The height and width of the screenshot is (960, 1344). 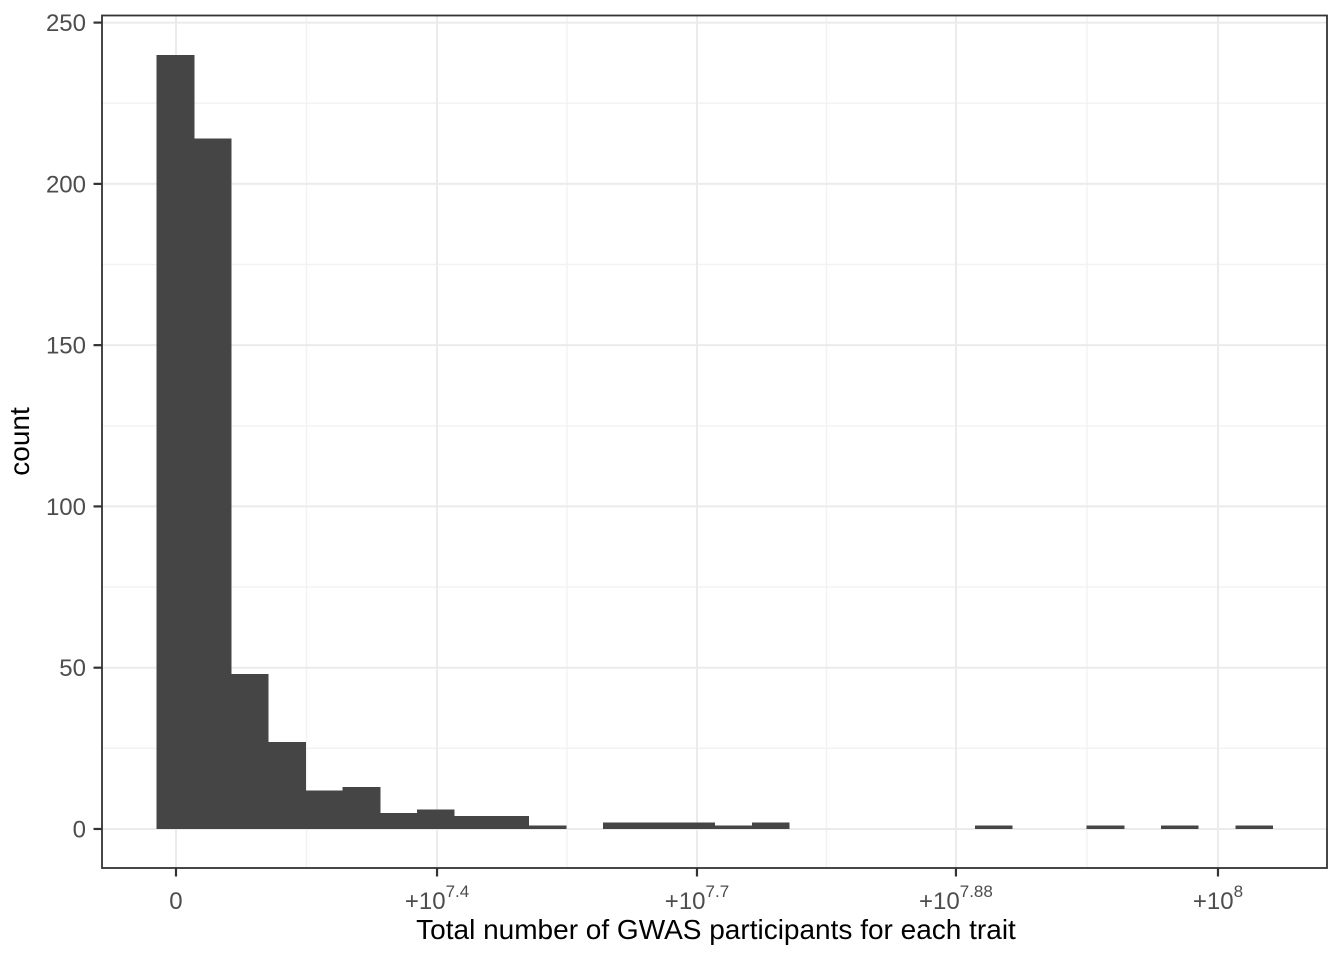 I want to click on x-tick-label: +107.88, so click(x=956, y=898).